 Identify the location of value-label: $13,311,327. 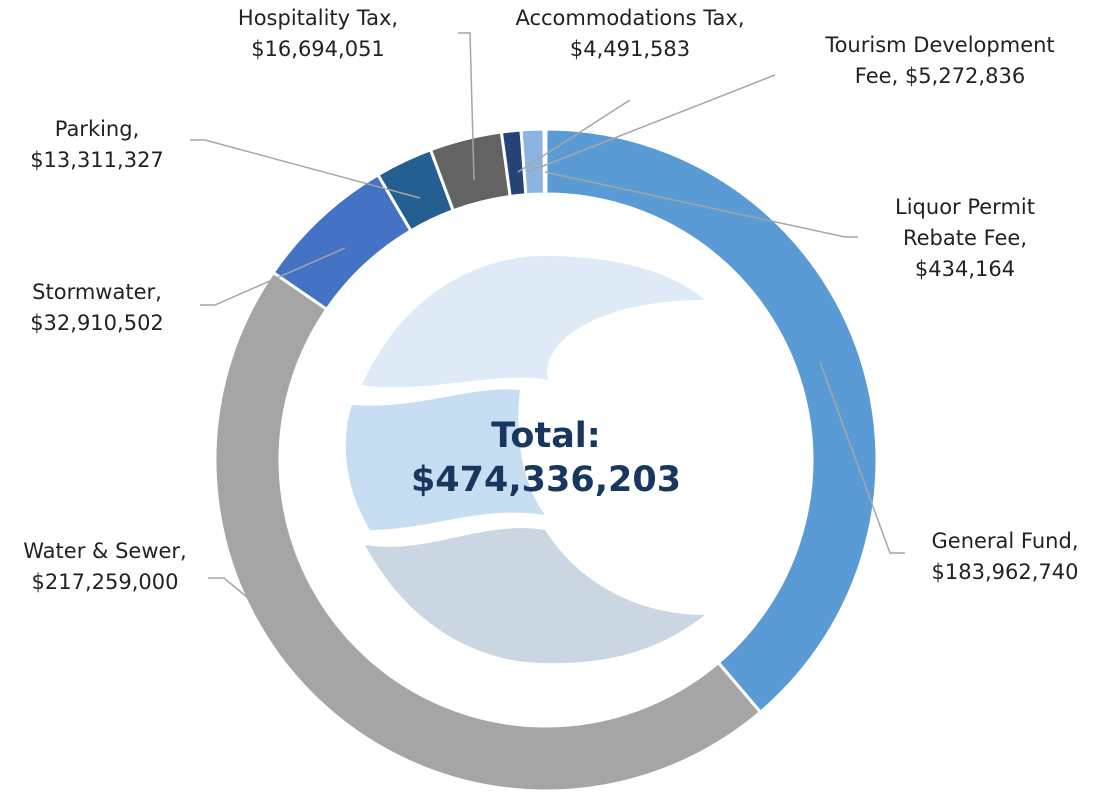
(97, 160).